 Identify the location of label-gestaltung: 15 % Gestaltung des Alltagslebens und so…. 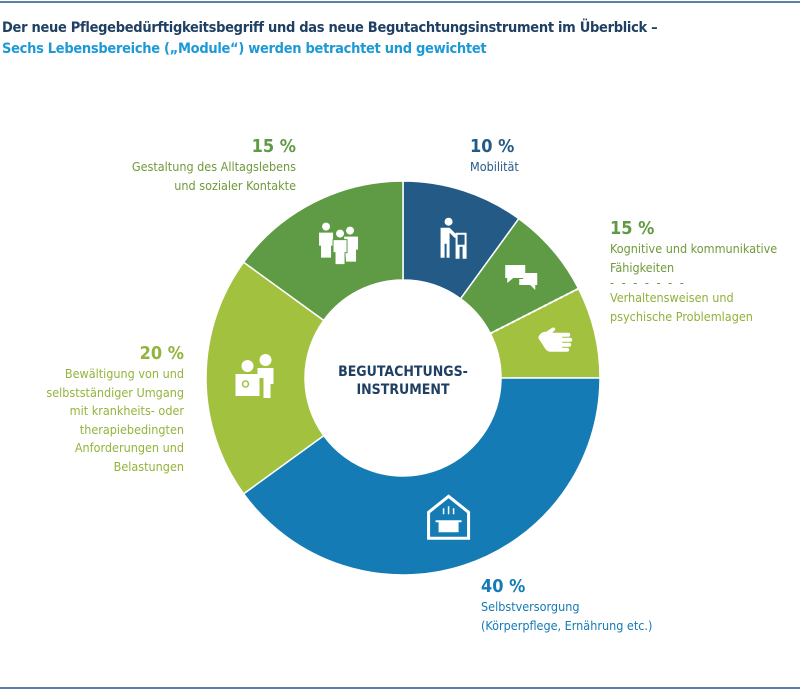
(214, 165).